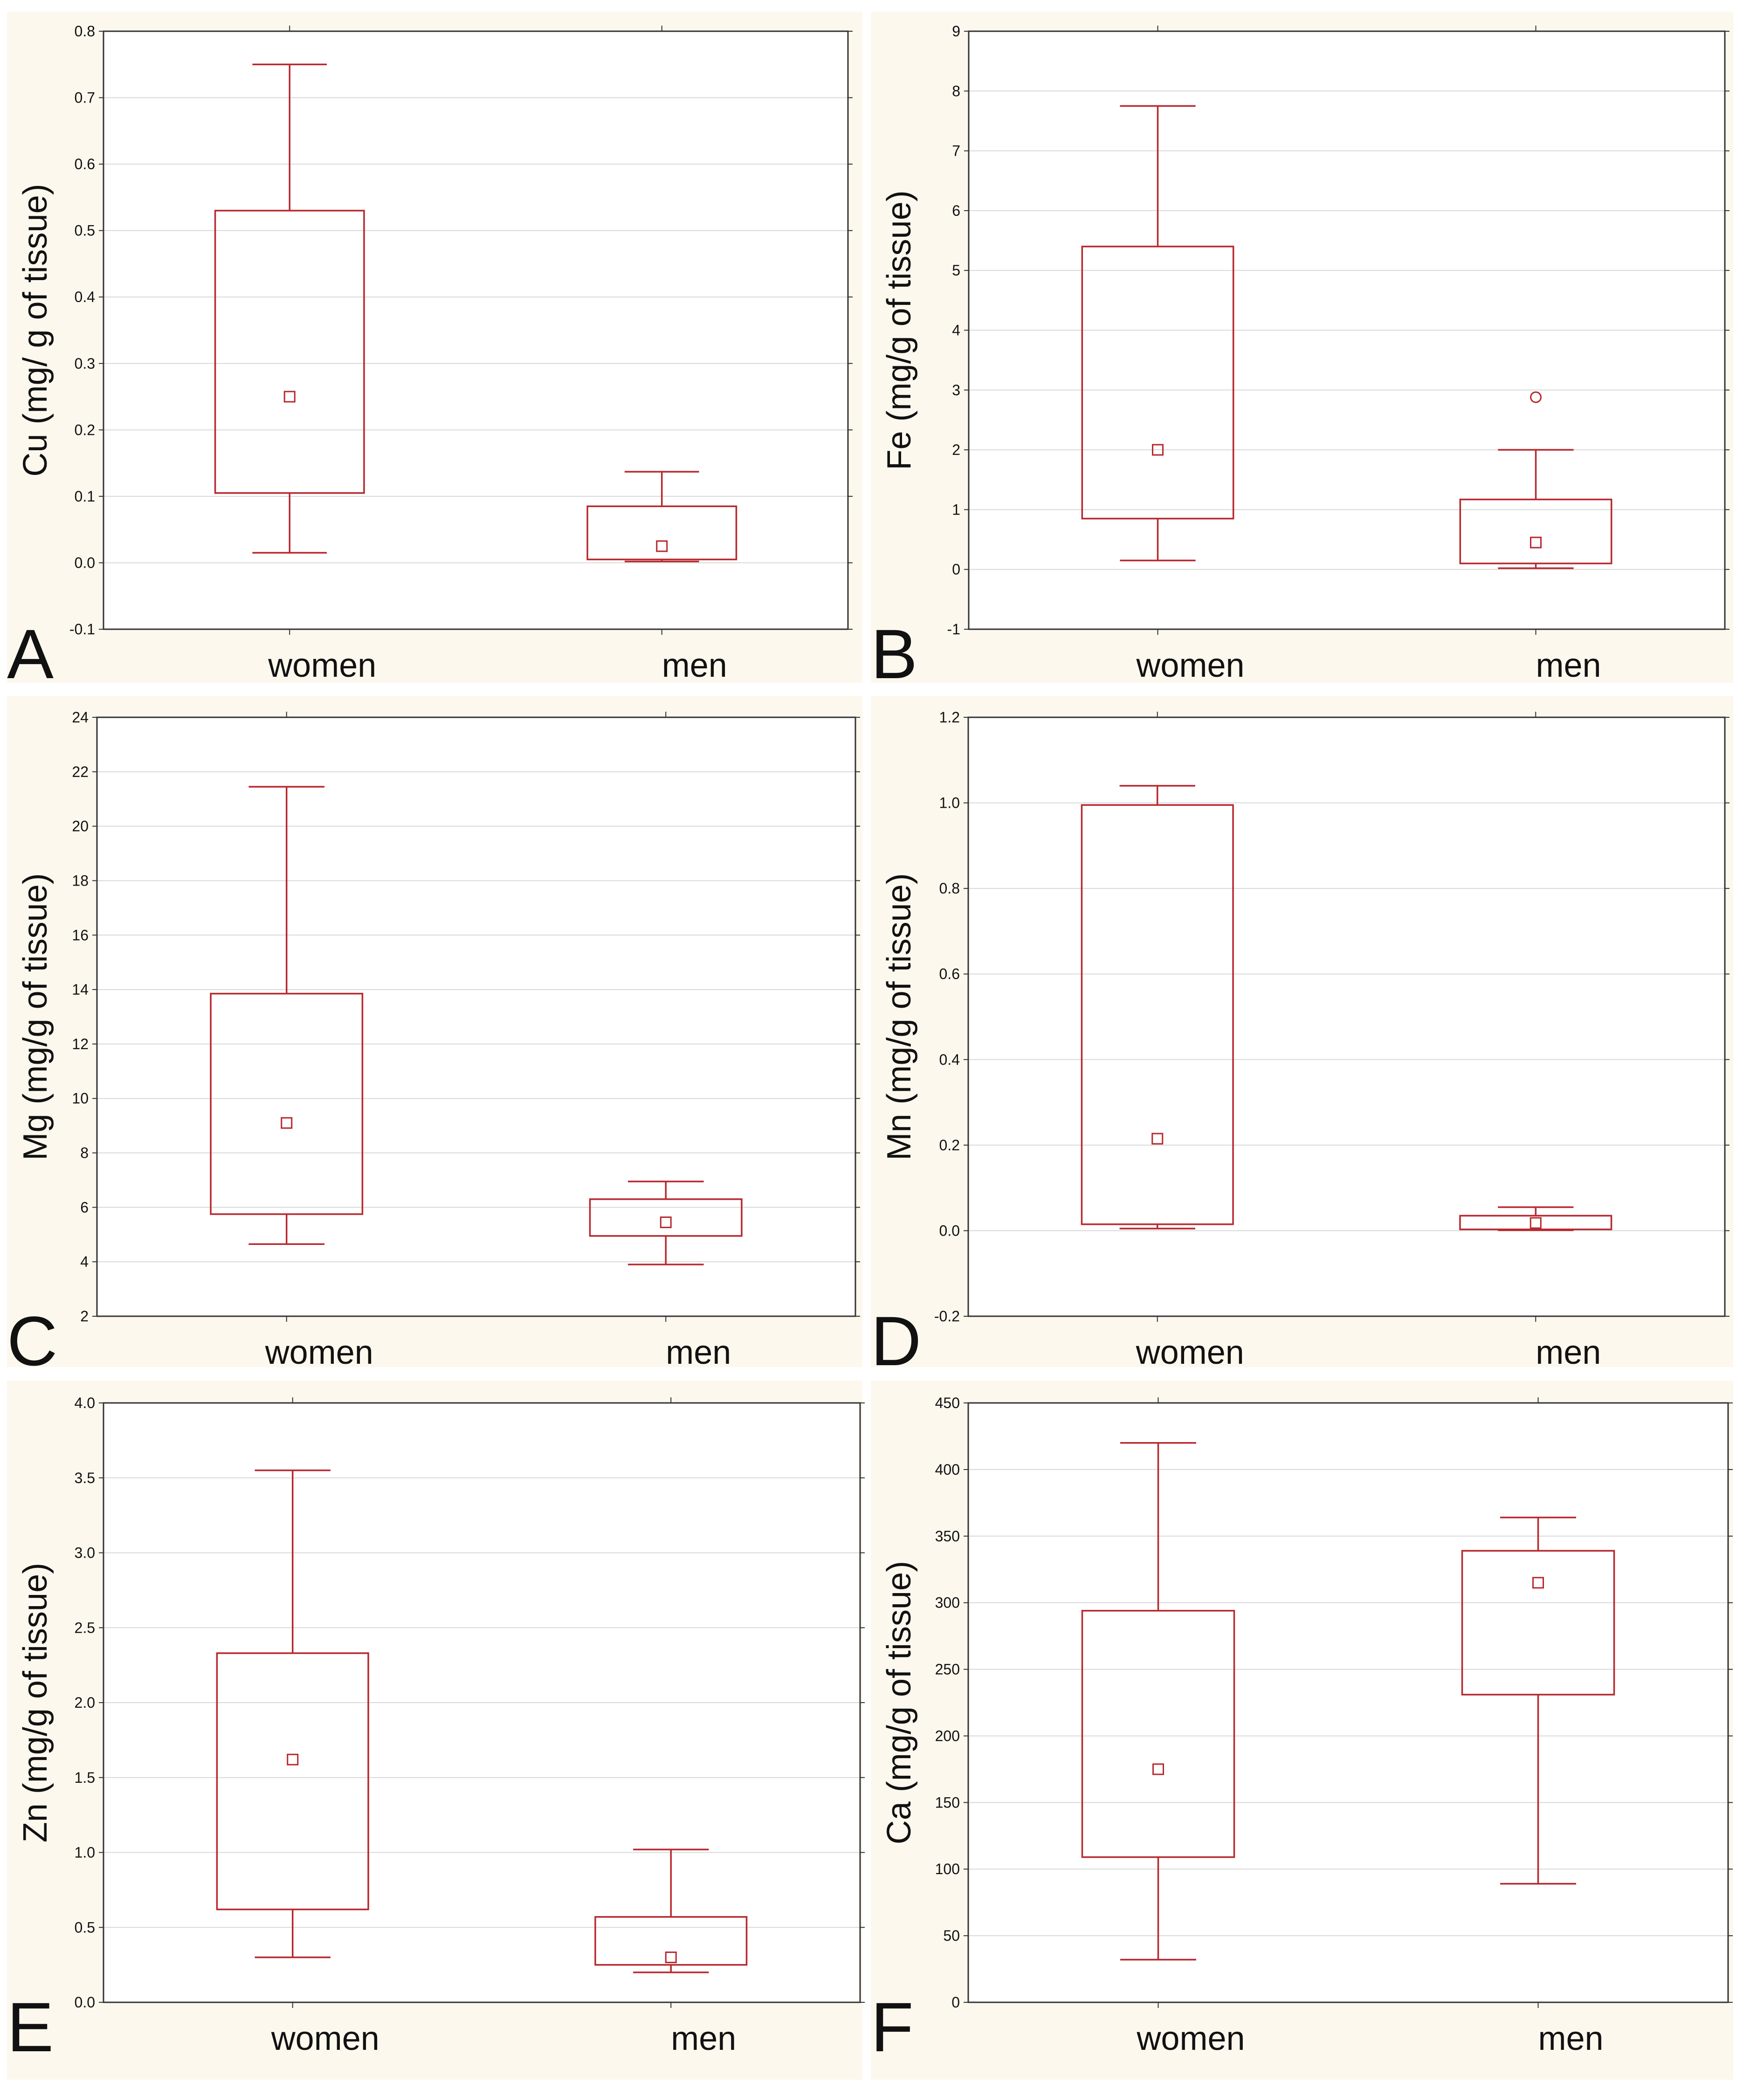 The height and width of the screenshot is (2096, 1764). Describe the element at coordinates (947, 1316) in the screenshot. I see `y-tick-label: -0.2` at that location.